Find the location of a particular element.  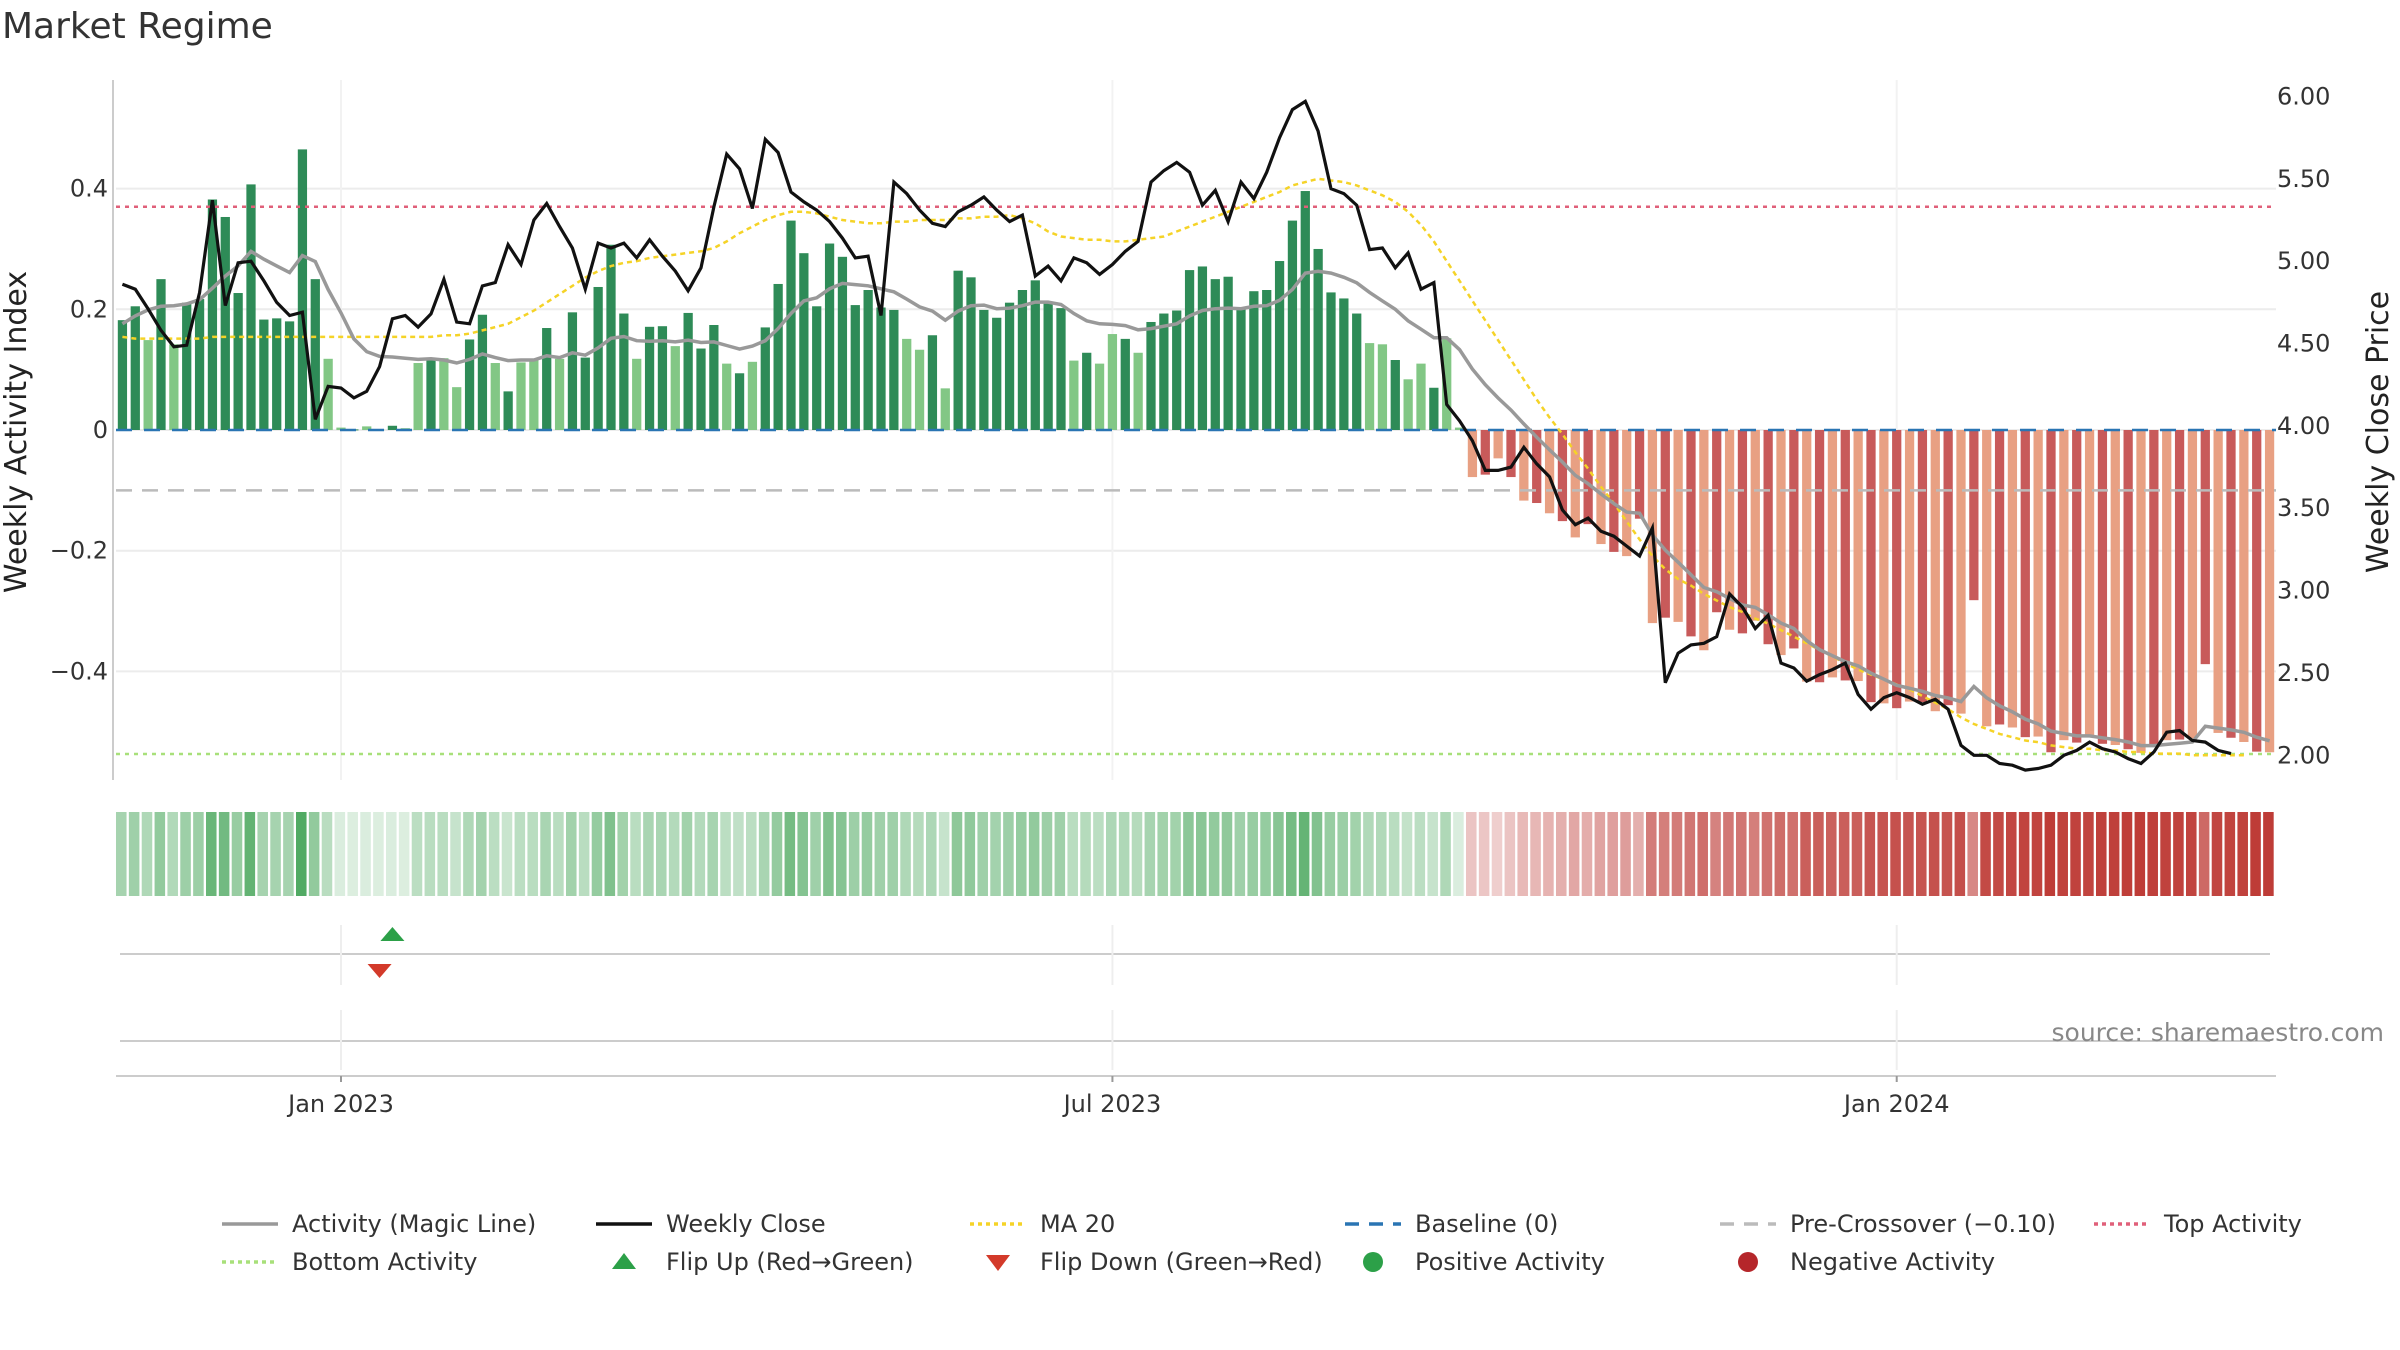

x-tick-label: Jan 2024 is located at coordinates (1896, 1104).